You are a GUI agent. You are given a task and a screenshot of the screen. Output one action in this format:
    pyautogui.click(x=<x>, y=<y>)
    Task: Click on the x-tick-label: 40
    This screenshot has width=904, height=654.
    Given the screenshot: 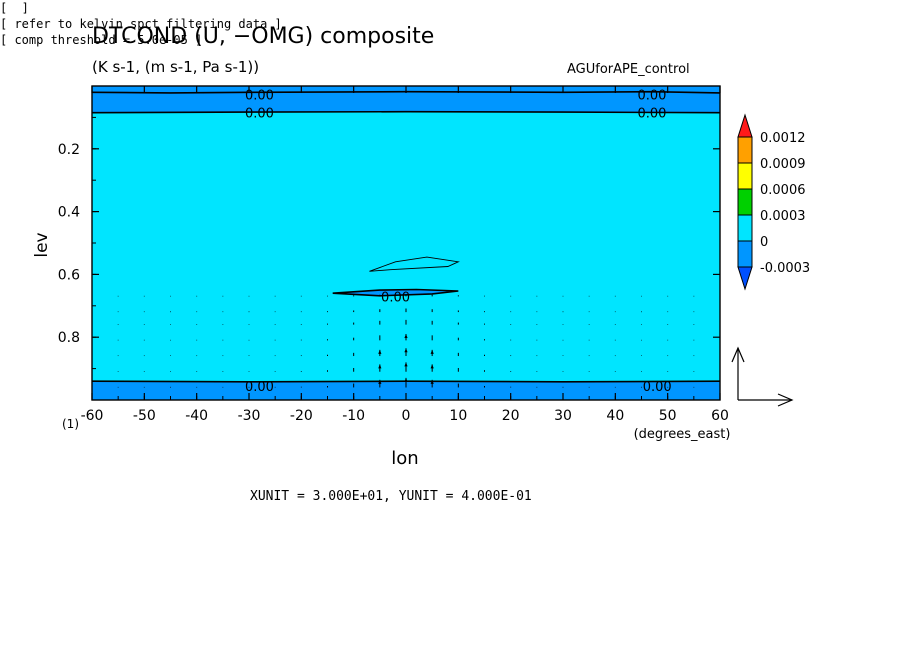 What is the action you would take?
    pyautogui.click(x=615, y=416)
    